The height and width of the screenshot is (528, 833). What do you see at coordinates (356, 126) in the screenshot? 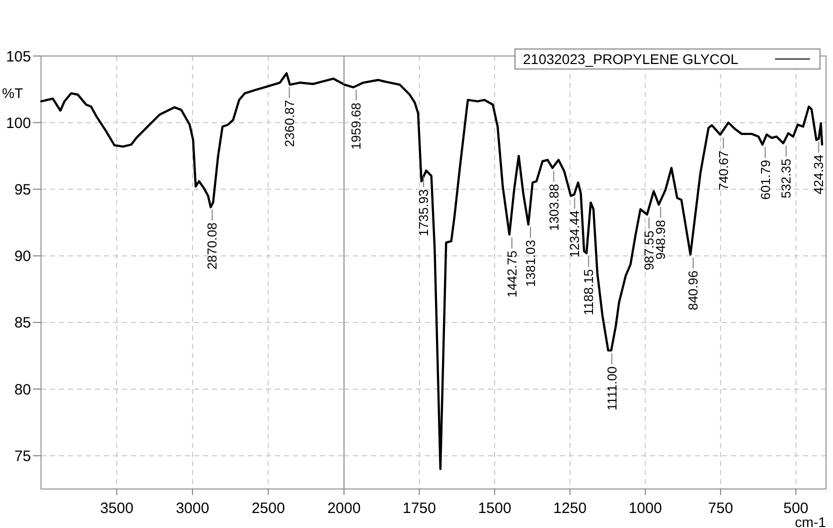
I see `annotation: 1959.68` at bounding box center [356, 126].